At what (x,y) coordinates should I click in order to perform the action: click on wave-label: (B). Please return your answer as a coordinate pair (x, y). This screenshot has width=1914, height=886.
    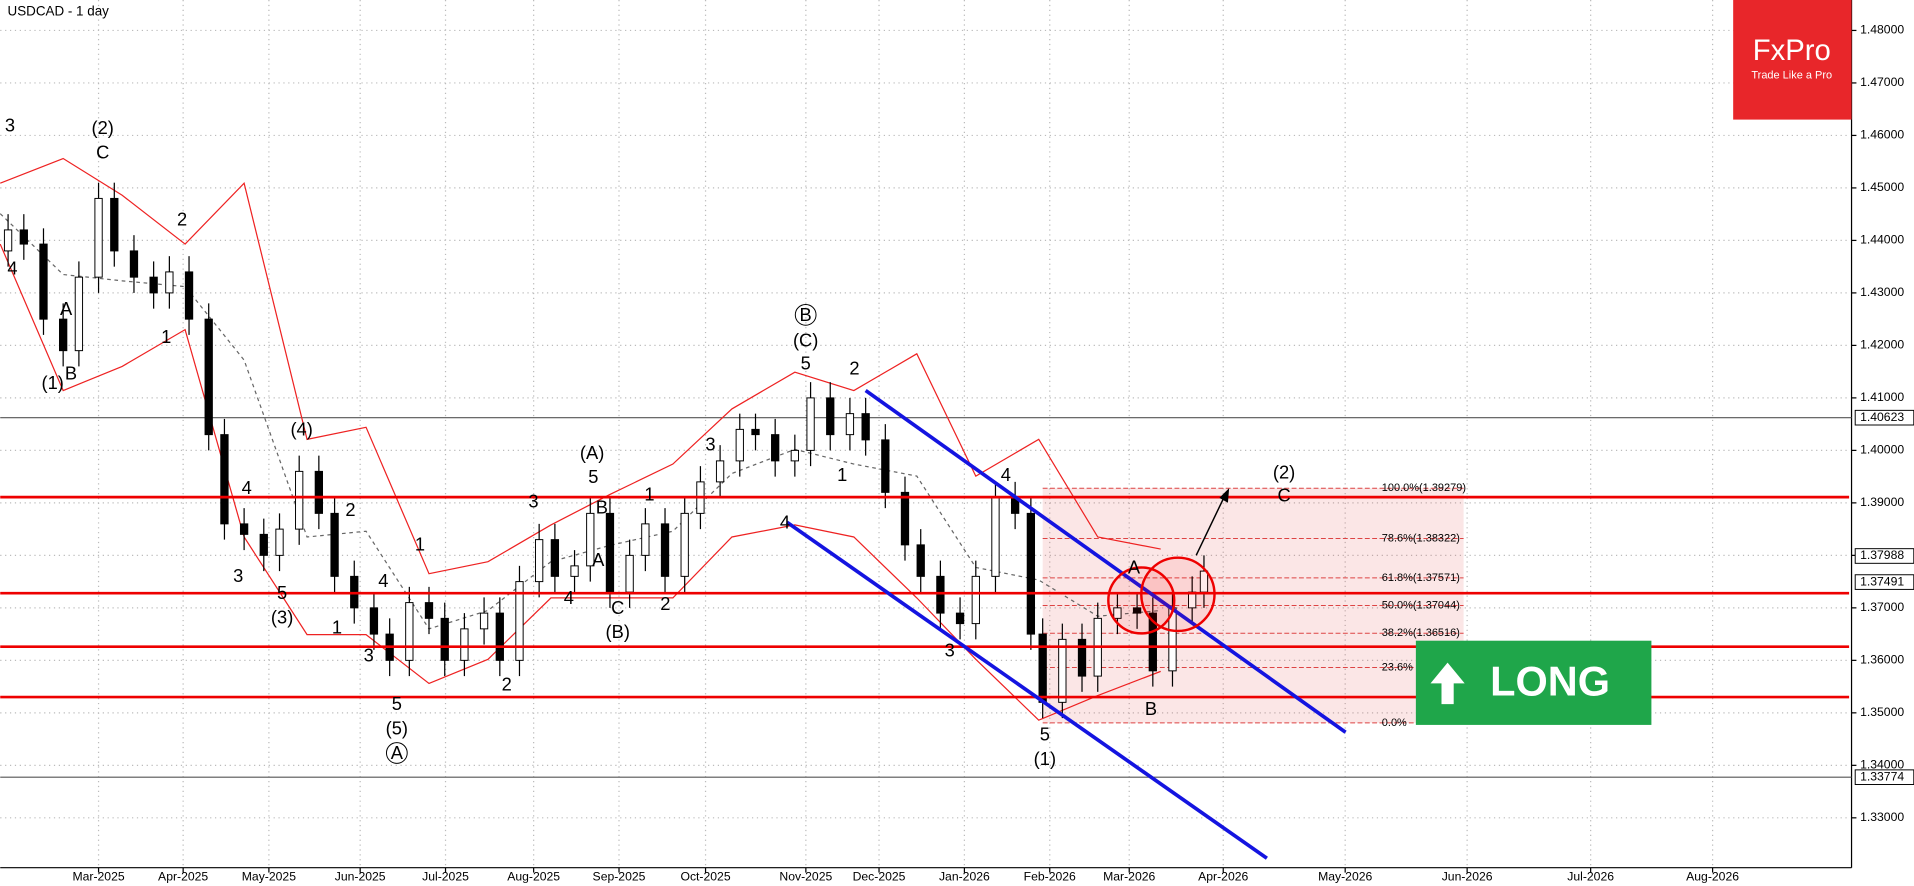
    Looking at the image, I should click on (618, 631).